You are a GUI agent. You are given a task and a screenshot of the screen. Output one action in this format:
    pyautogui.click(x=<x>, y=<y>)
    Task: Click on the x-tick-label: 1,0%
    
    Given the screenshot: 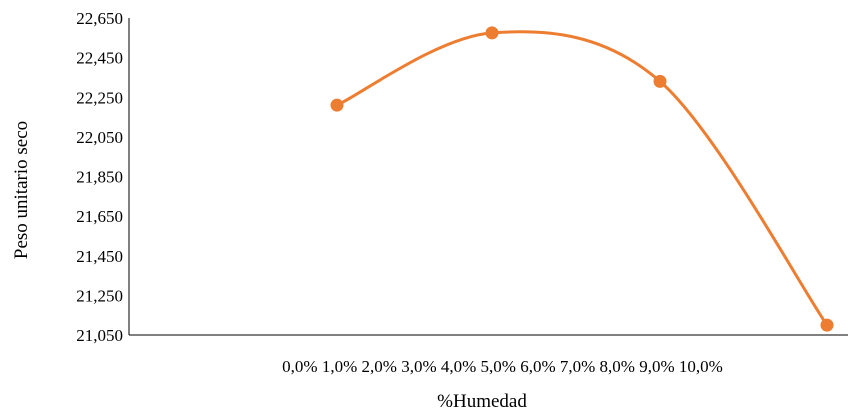 What is the action you would take?
    pyautogui.click(x=338, y=366)
    